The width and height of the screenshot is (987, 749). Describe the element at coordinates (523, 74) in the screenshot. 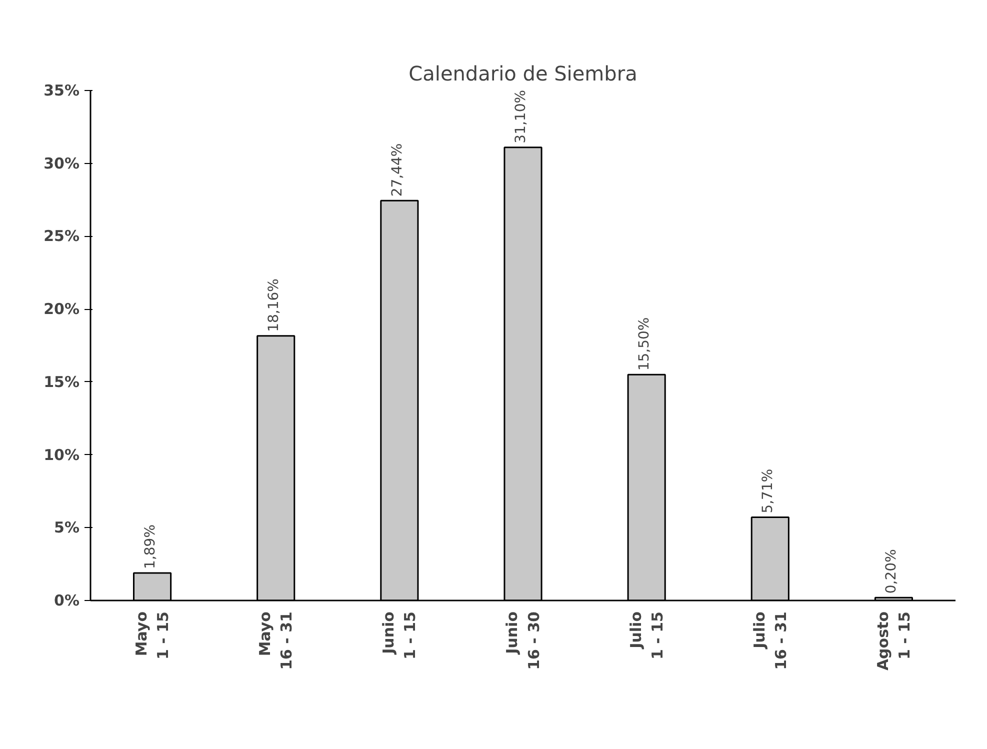

I see `chart-title: Calendario de Siembra` at that location.